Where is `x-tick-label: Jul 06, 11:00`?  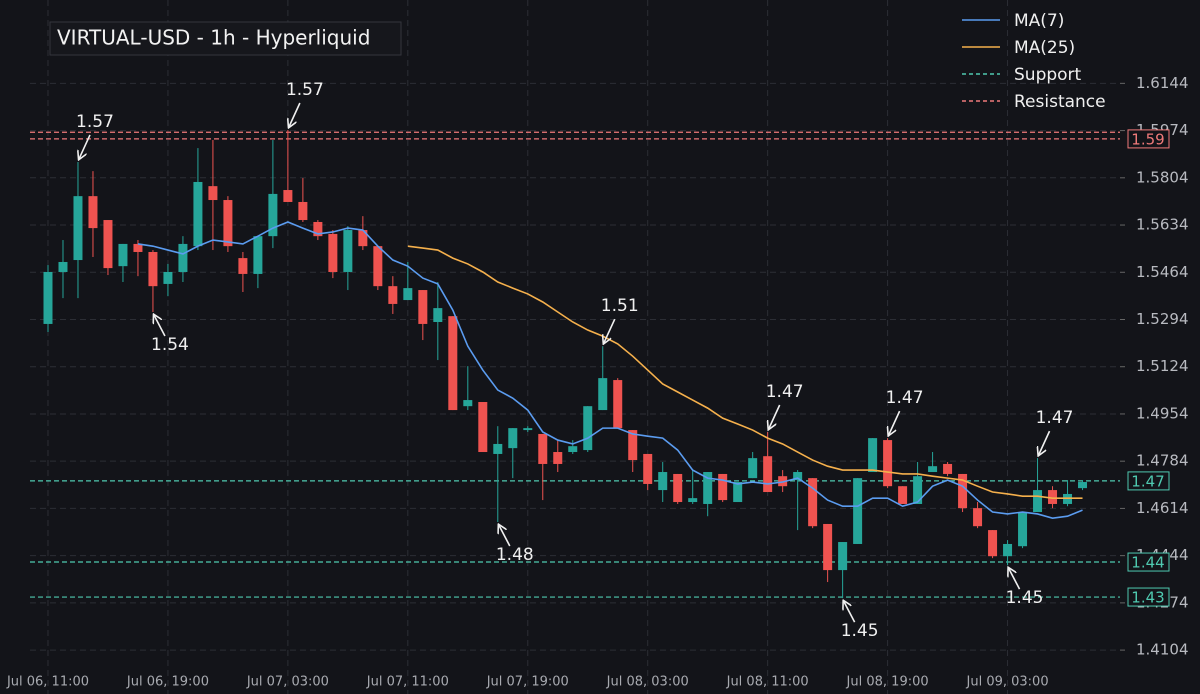
x-tick-label: Jul 06, 11:00 is located at coordinates (47, 682).